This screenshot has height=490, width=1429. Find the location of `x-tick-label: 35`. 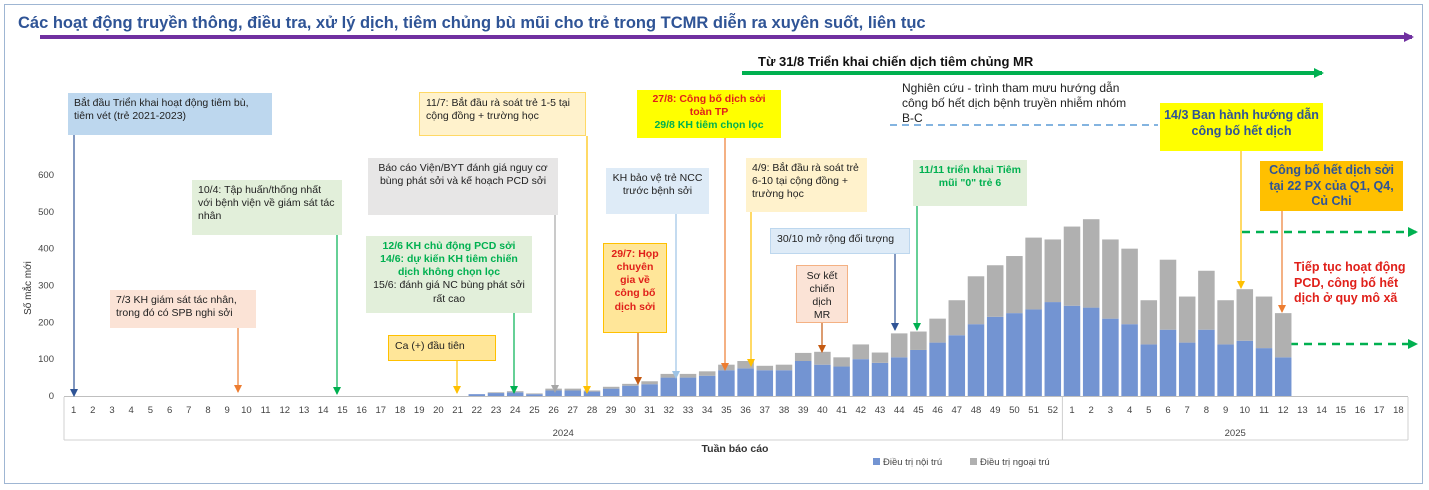

x-tick-label: 35 is located at coordinates (726, 410).